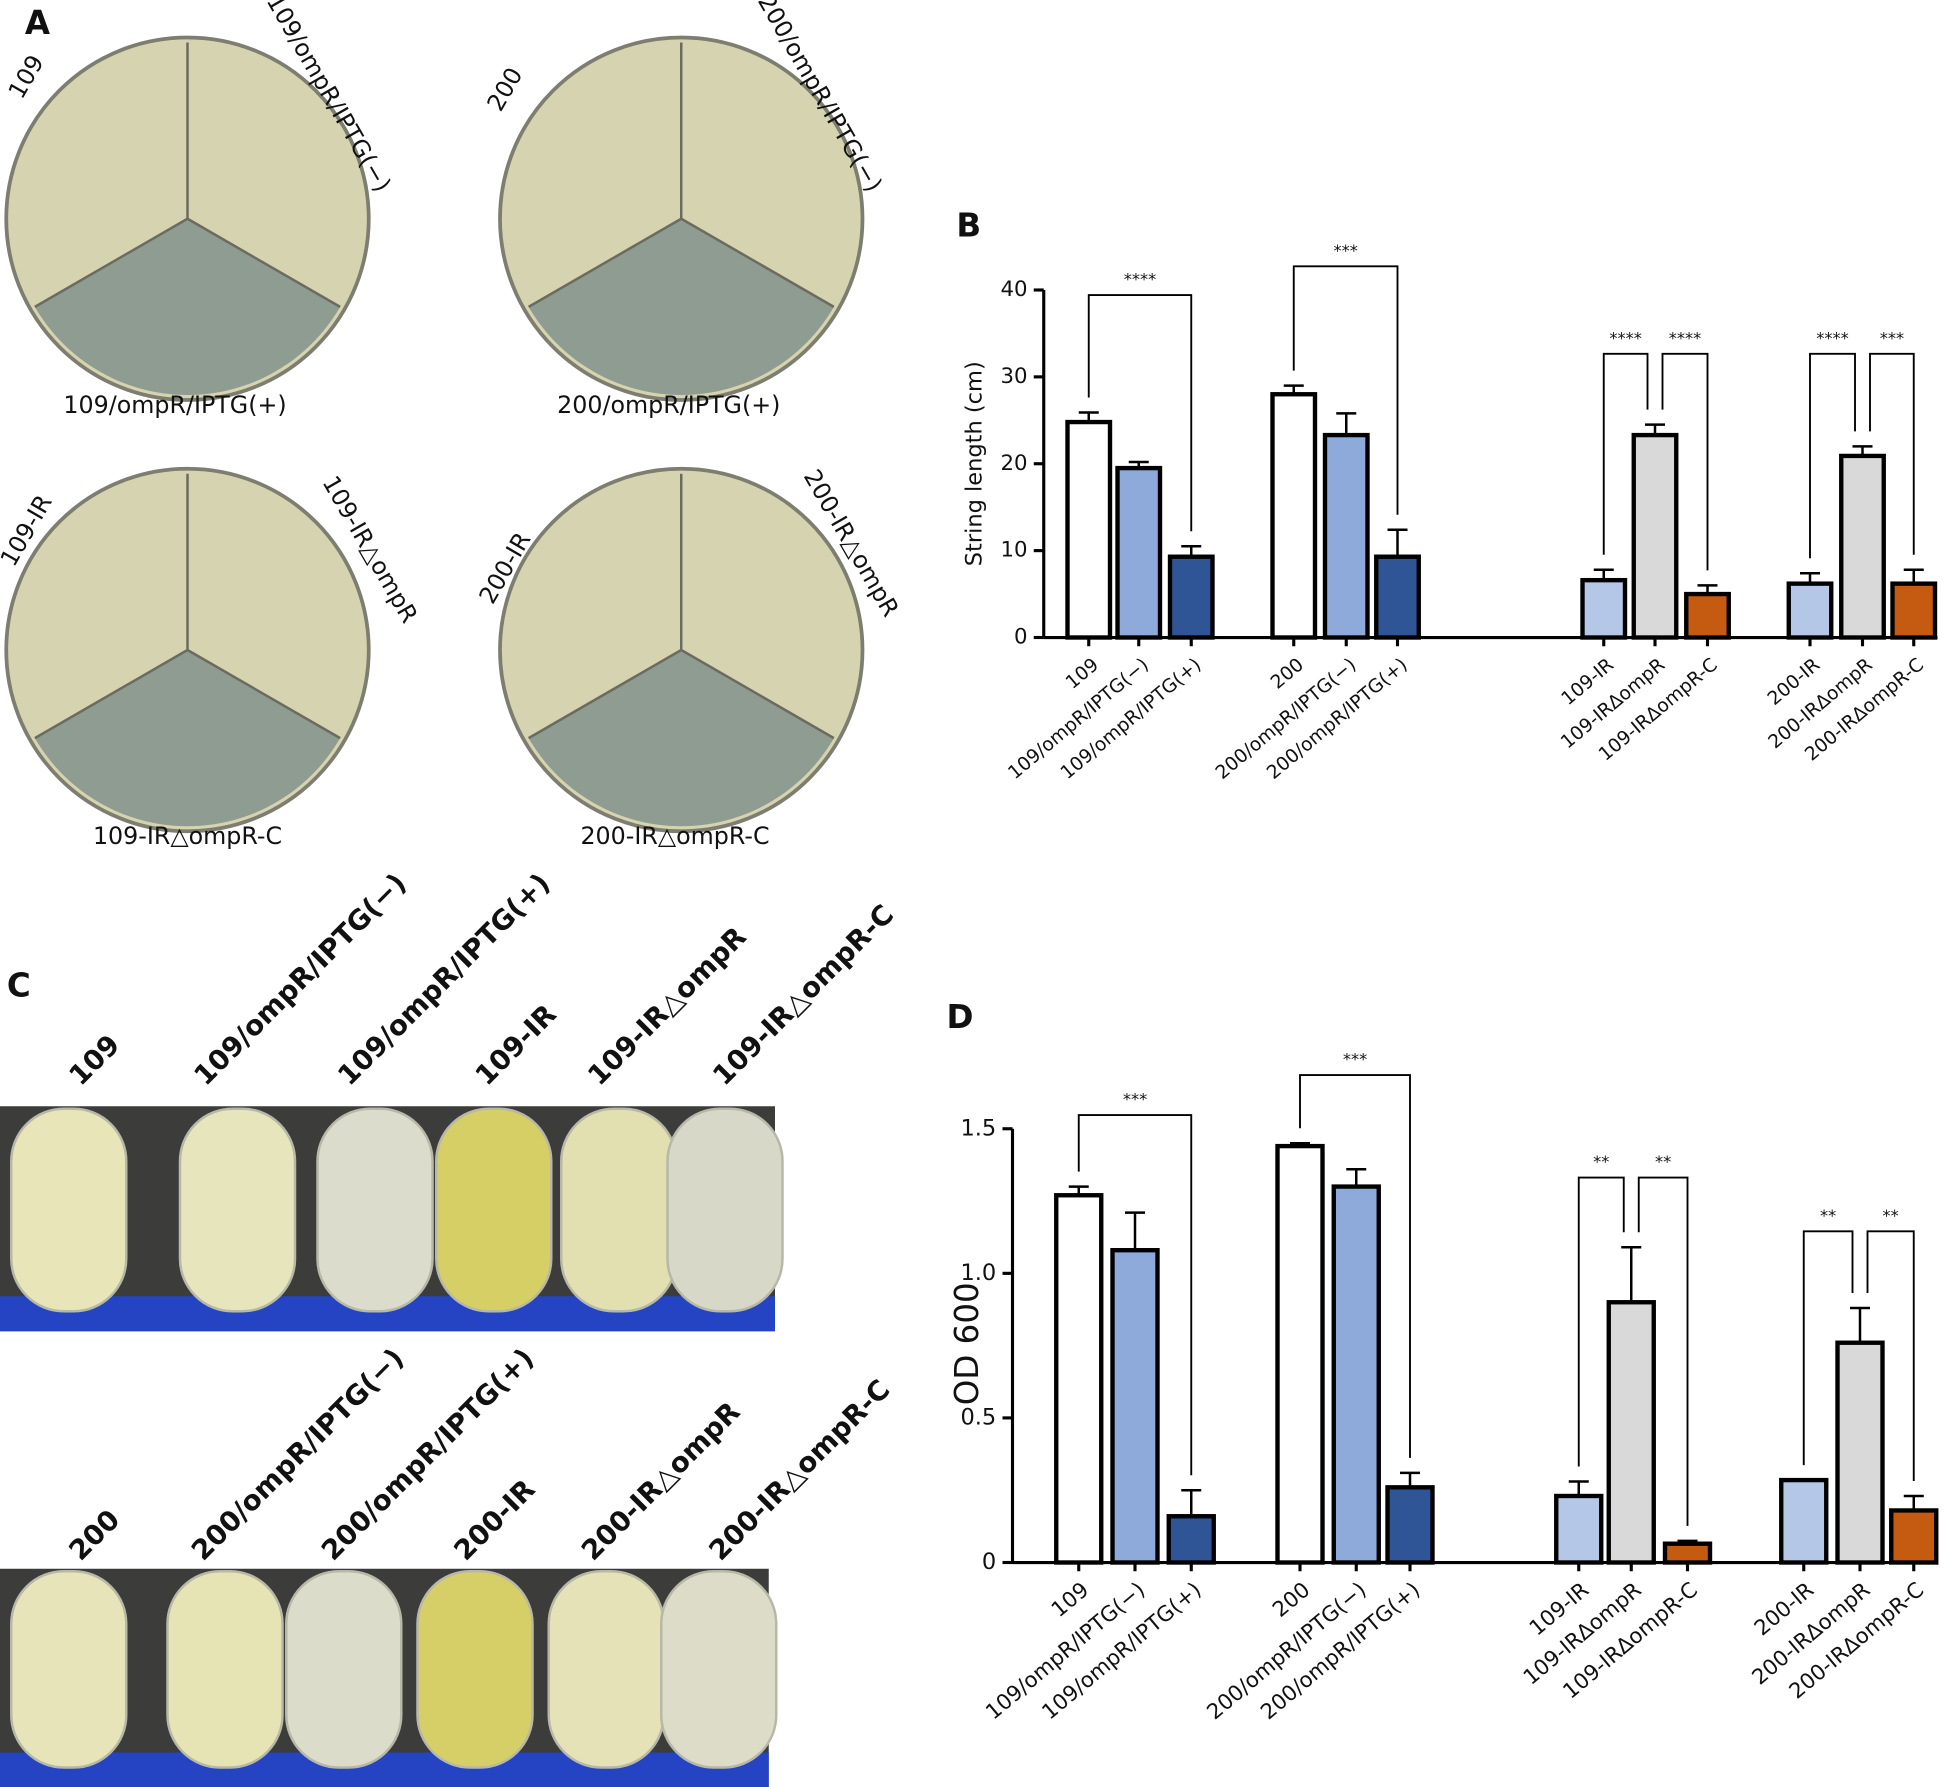  Describe the element at coordinates (384, 1769) in the screenshot. I see `tube-rack` at that location.